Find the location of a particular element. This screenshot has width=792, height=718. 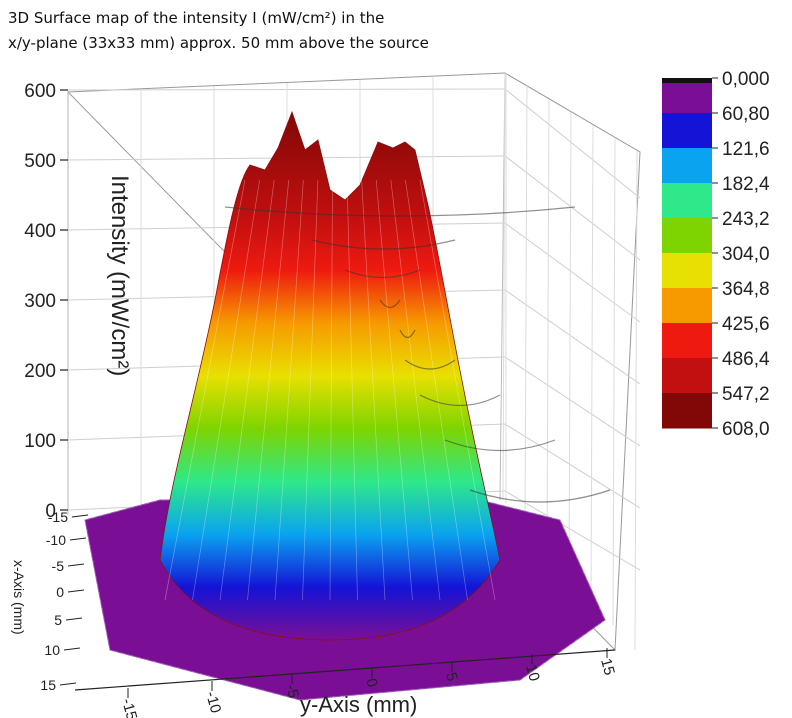

y-tick-label: -5 is located at coordinates (292, 691).